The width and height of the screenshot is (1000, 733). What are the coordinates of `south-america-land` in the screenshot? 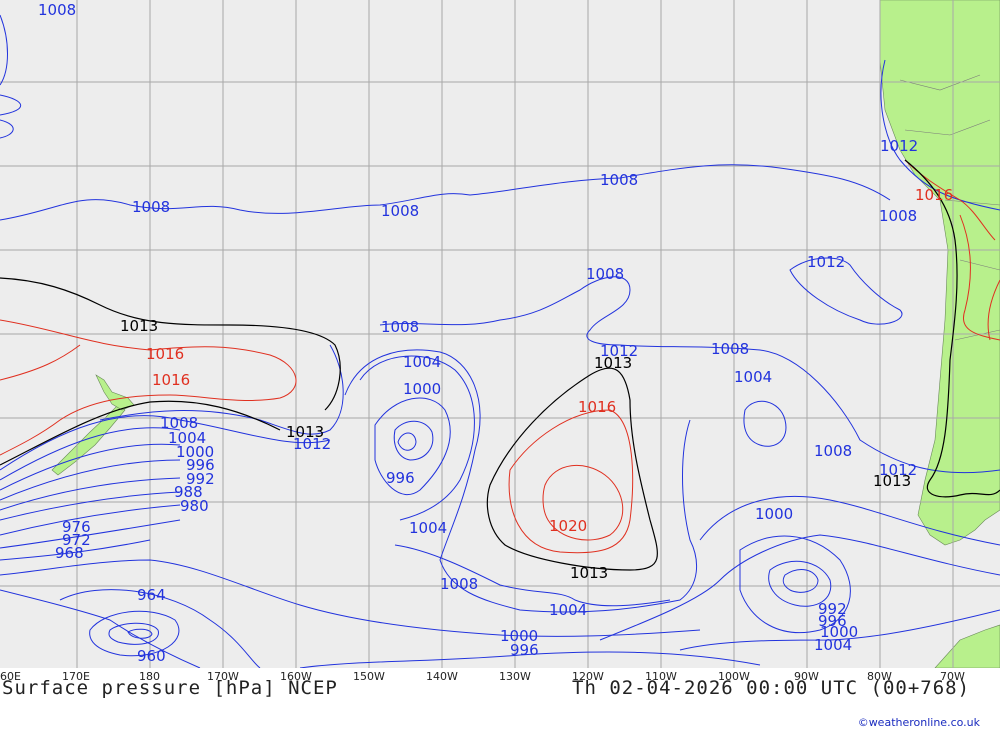 It's located at (939, 273).